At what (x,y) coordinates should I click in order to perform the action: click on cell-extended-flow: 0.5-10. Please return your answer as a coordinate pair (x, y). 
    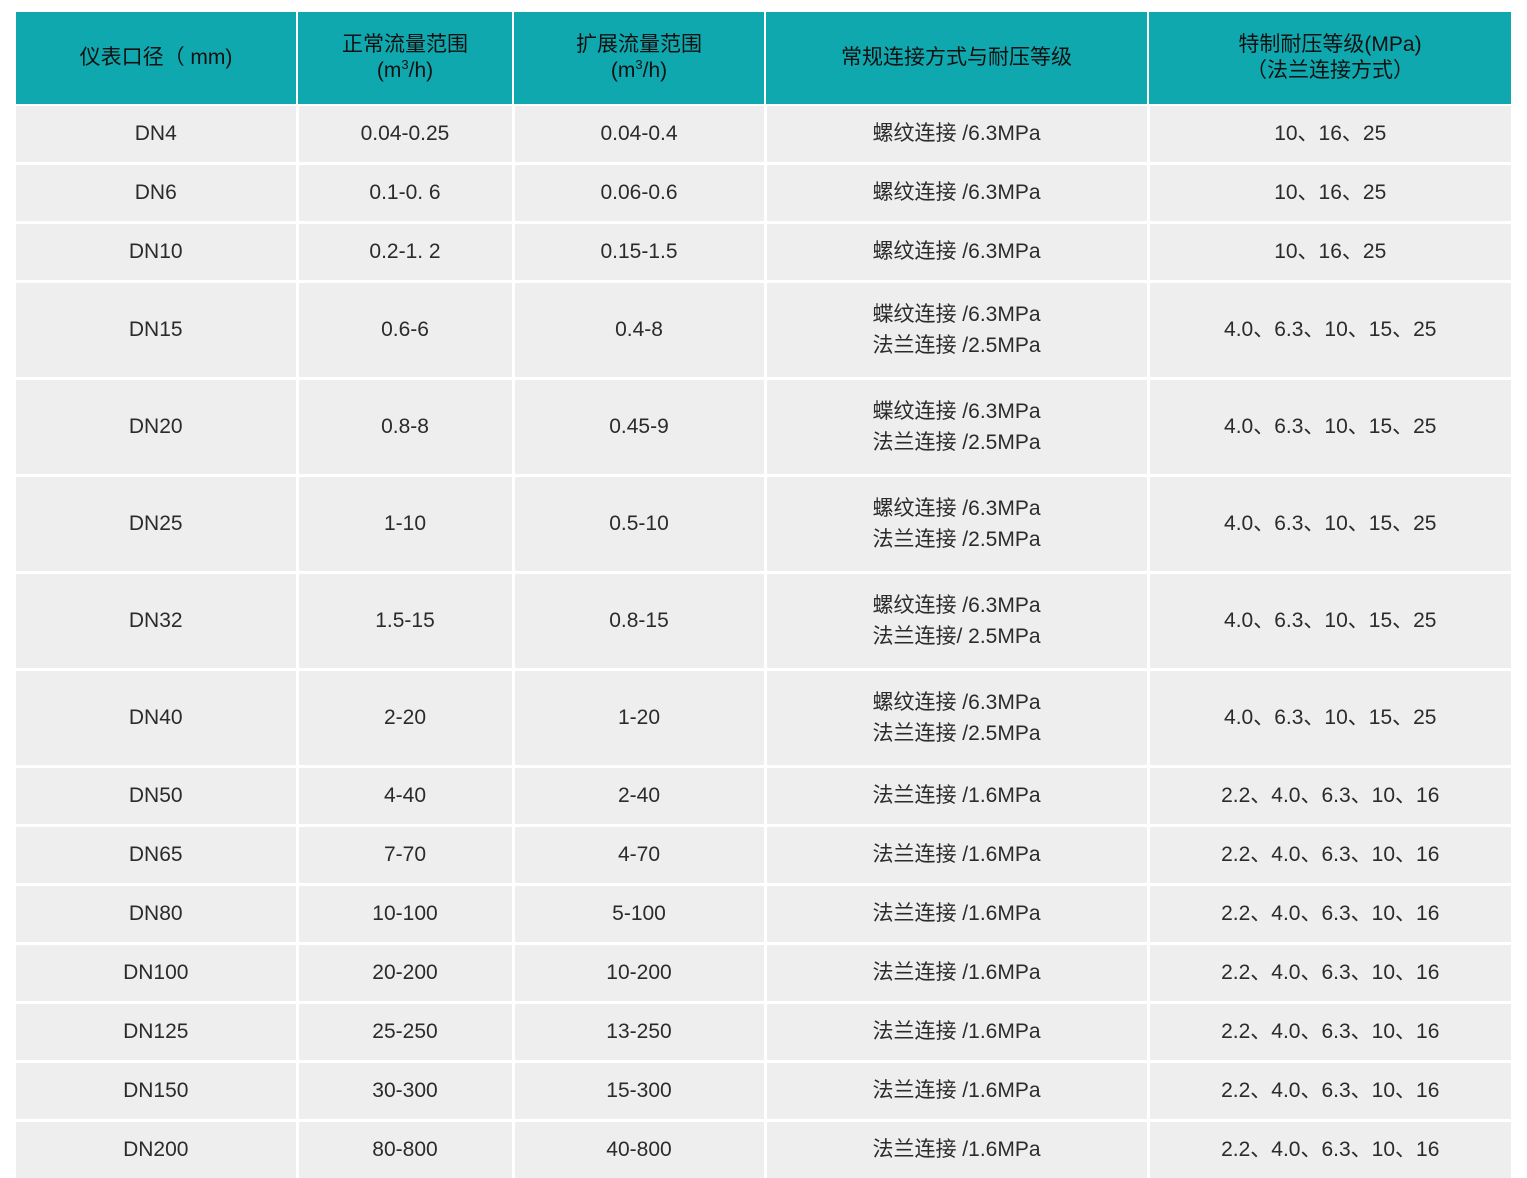
    Looking at the image, I should click on (639, 524).